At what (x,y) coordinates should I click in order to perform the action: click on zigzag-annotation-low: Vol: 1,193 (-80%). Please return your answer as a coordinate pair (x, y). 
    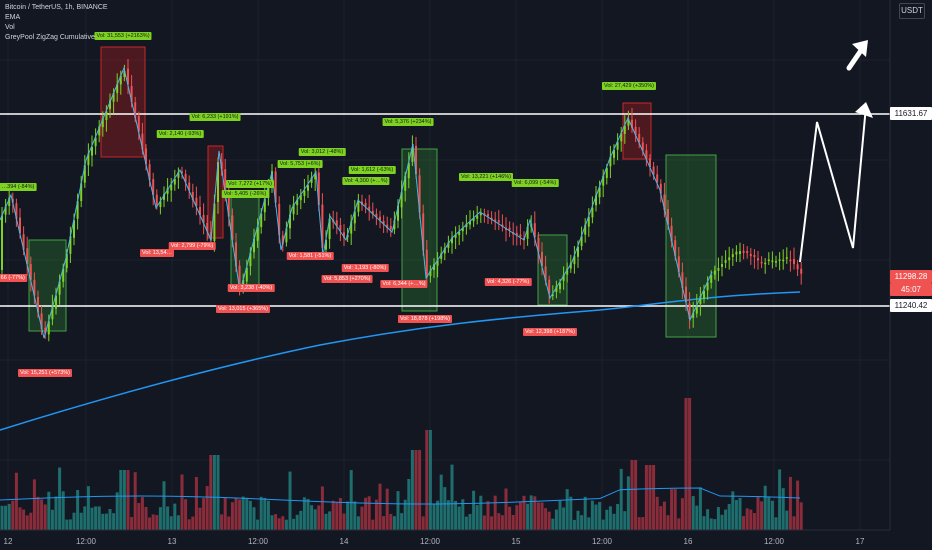
    Looking at the image, I should click on (365, 268).